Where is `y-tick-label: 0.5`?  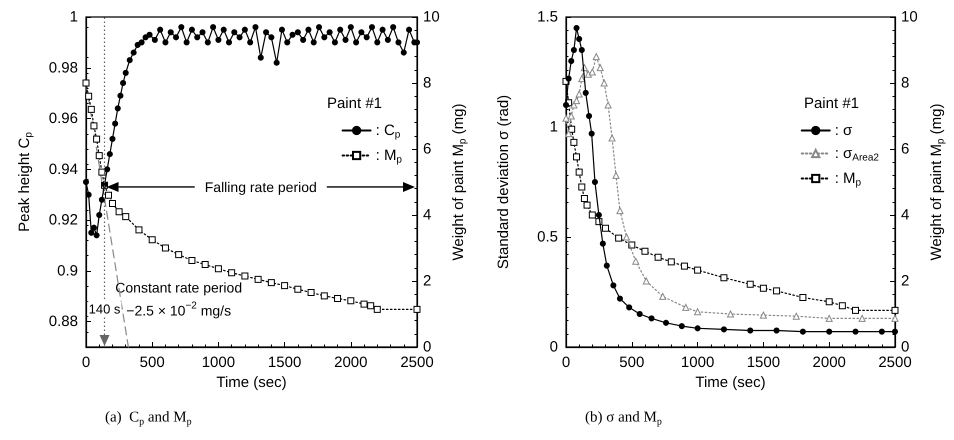
y-tick-label: 0.5 is located at coordinates (547, 237).